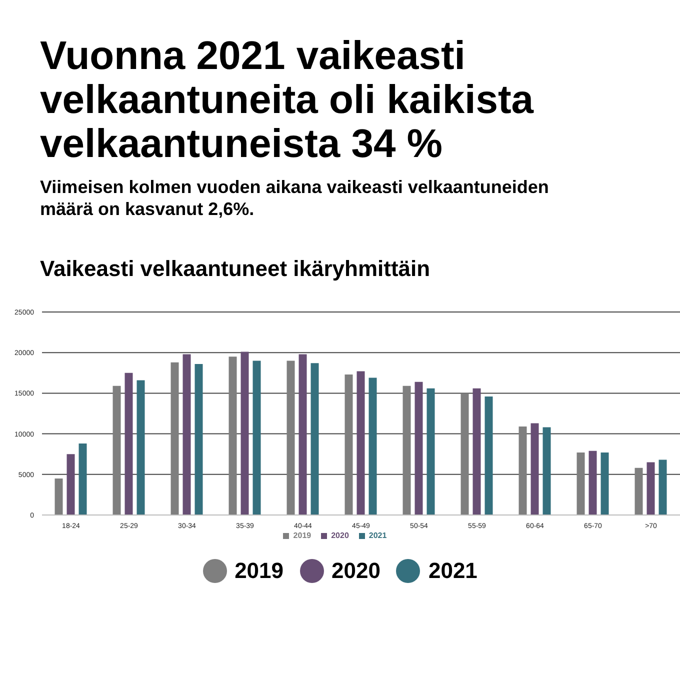 The height and width of the screenshot is (680, 680). What do you see at coordinates (302, 535) in the screenshot?
I see `legend-label: 2019` at bounding box center [302, 535].